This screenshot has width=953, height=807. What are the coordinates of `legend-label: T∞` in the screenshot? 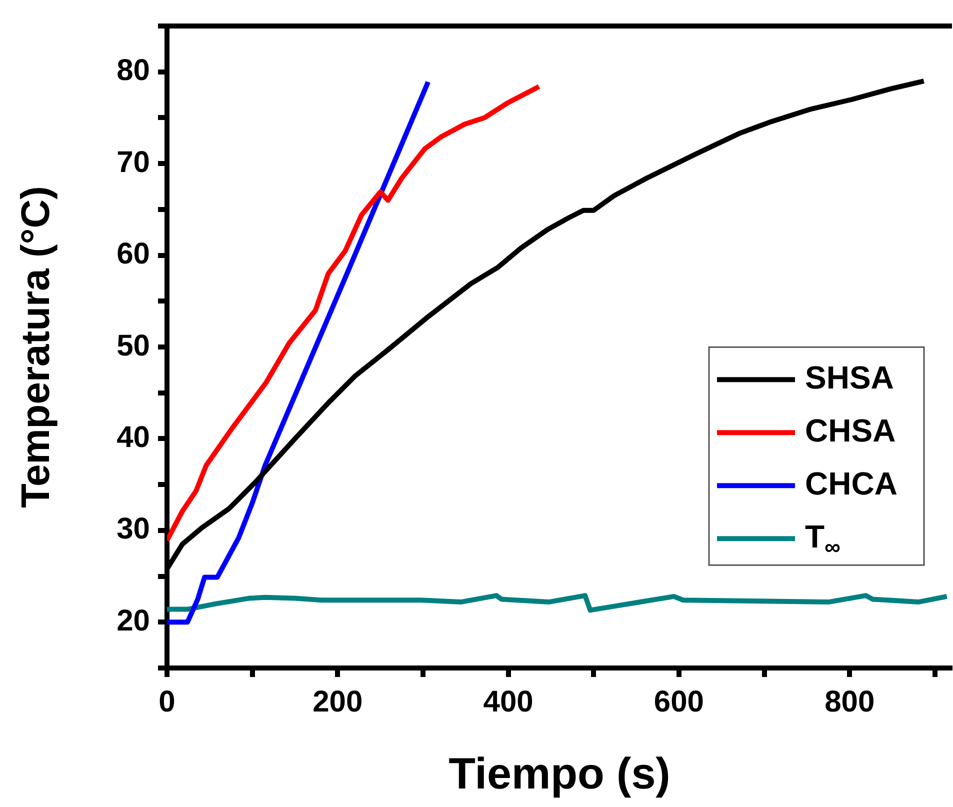 It's located at (823, 539).